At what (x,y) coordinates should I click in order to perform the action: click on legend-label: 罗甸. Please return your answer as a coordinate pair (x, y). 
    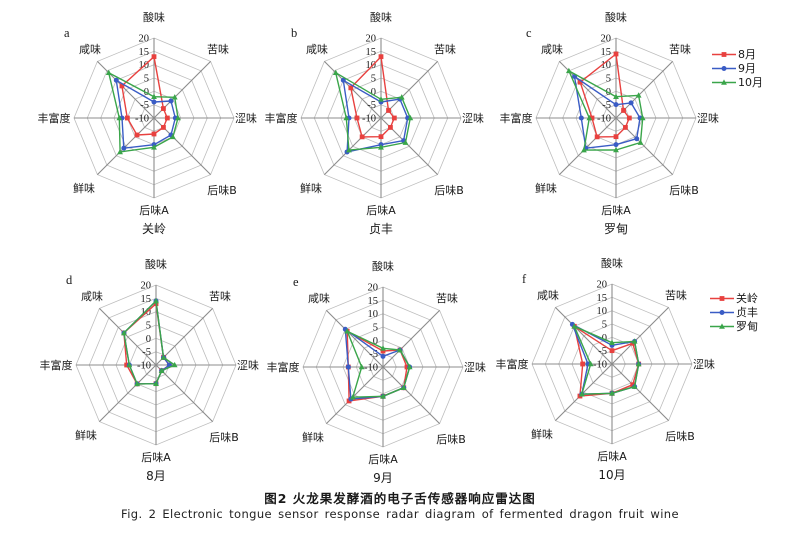
    Looking at the image, I should click on (747, 326).